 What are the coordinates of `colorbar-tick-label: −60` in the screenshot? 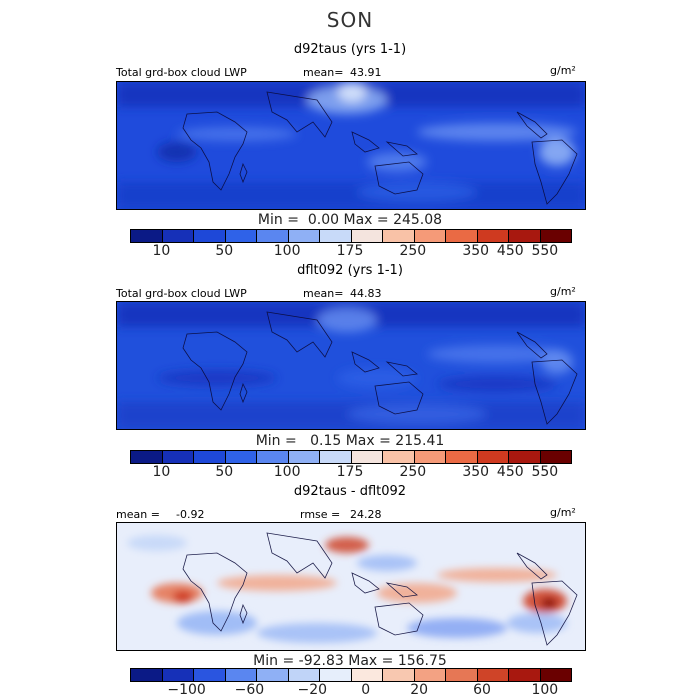 It's located at (249, 690).